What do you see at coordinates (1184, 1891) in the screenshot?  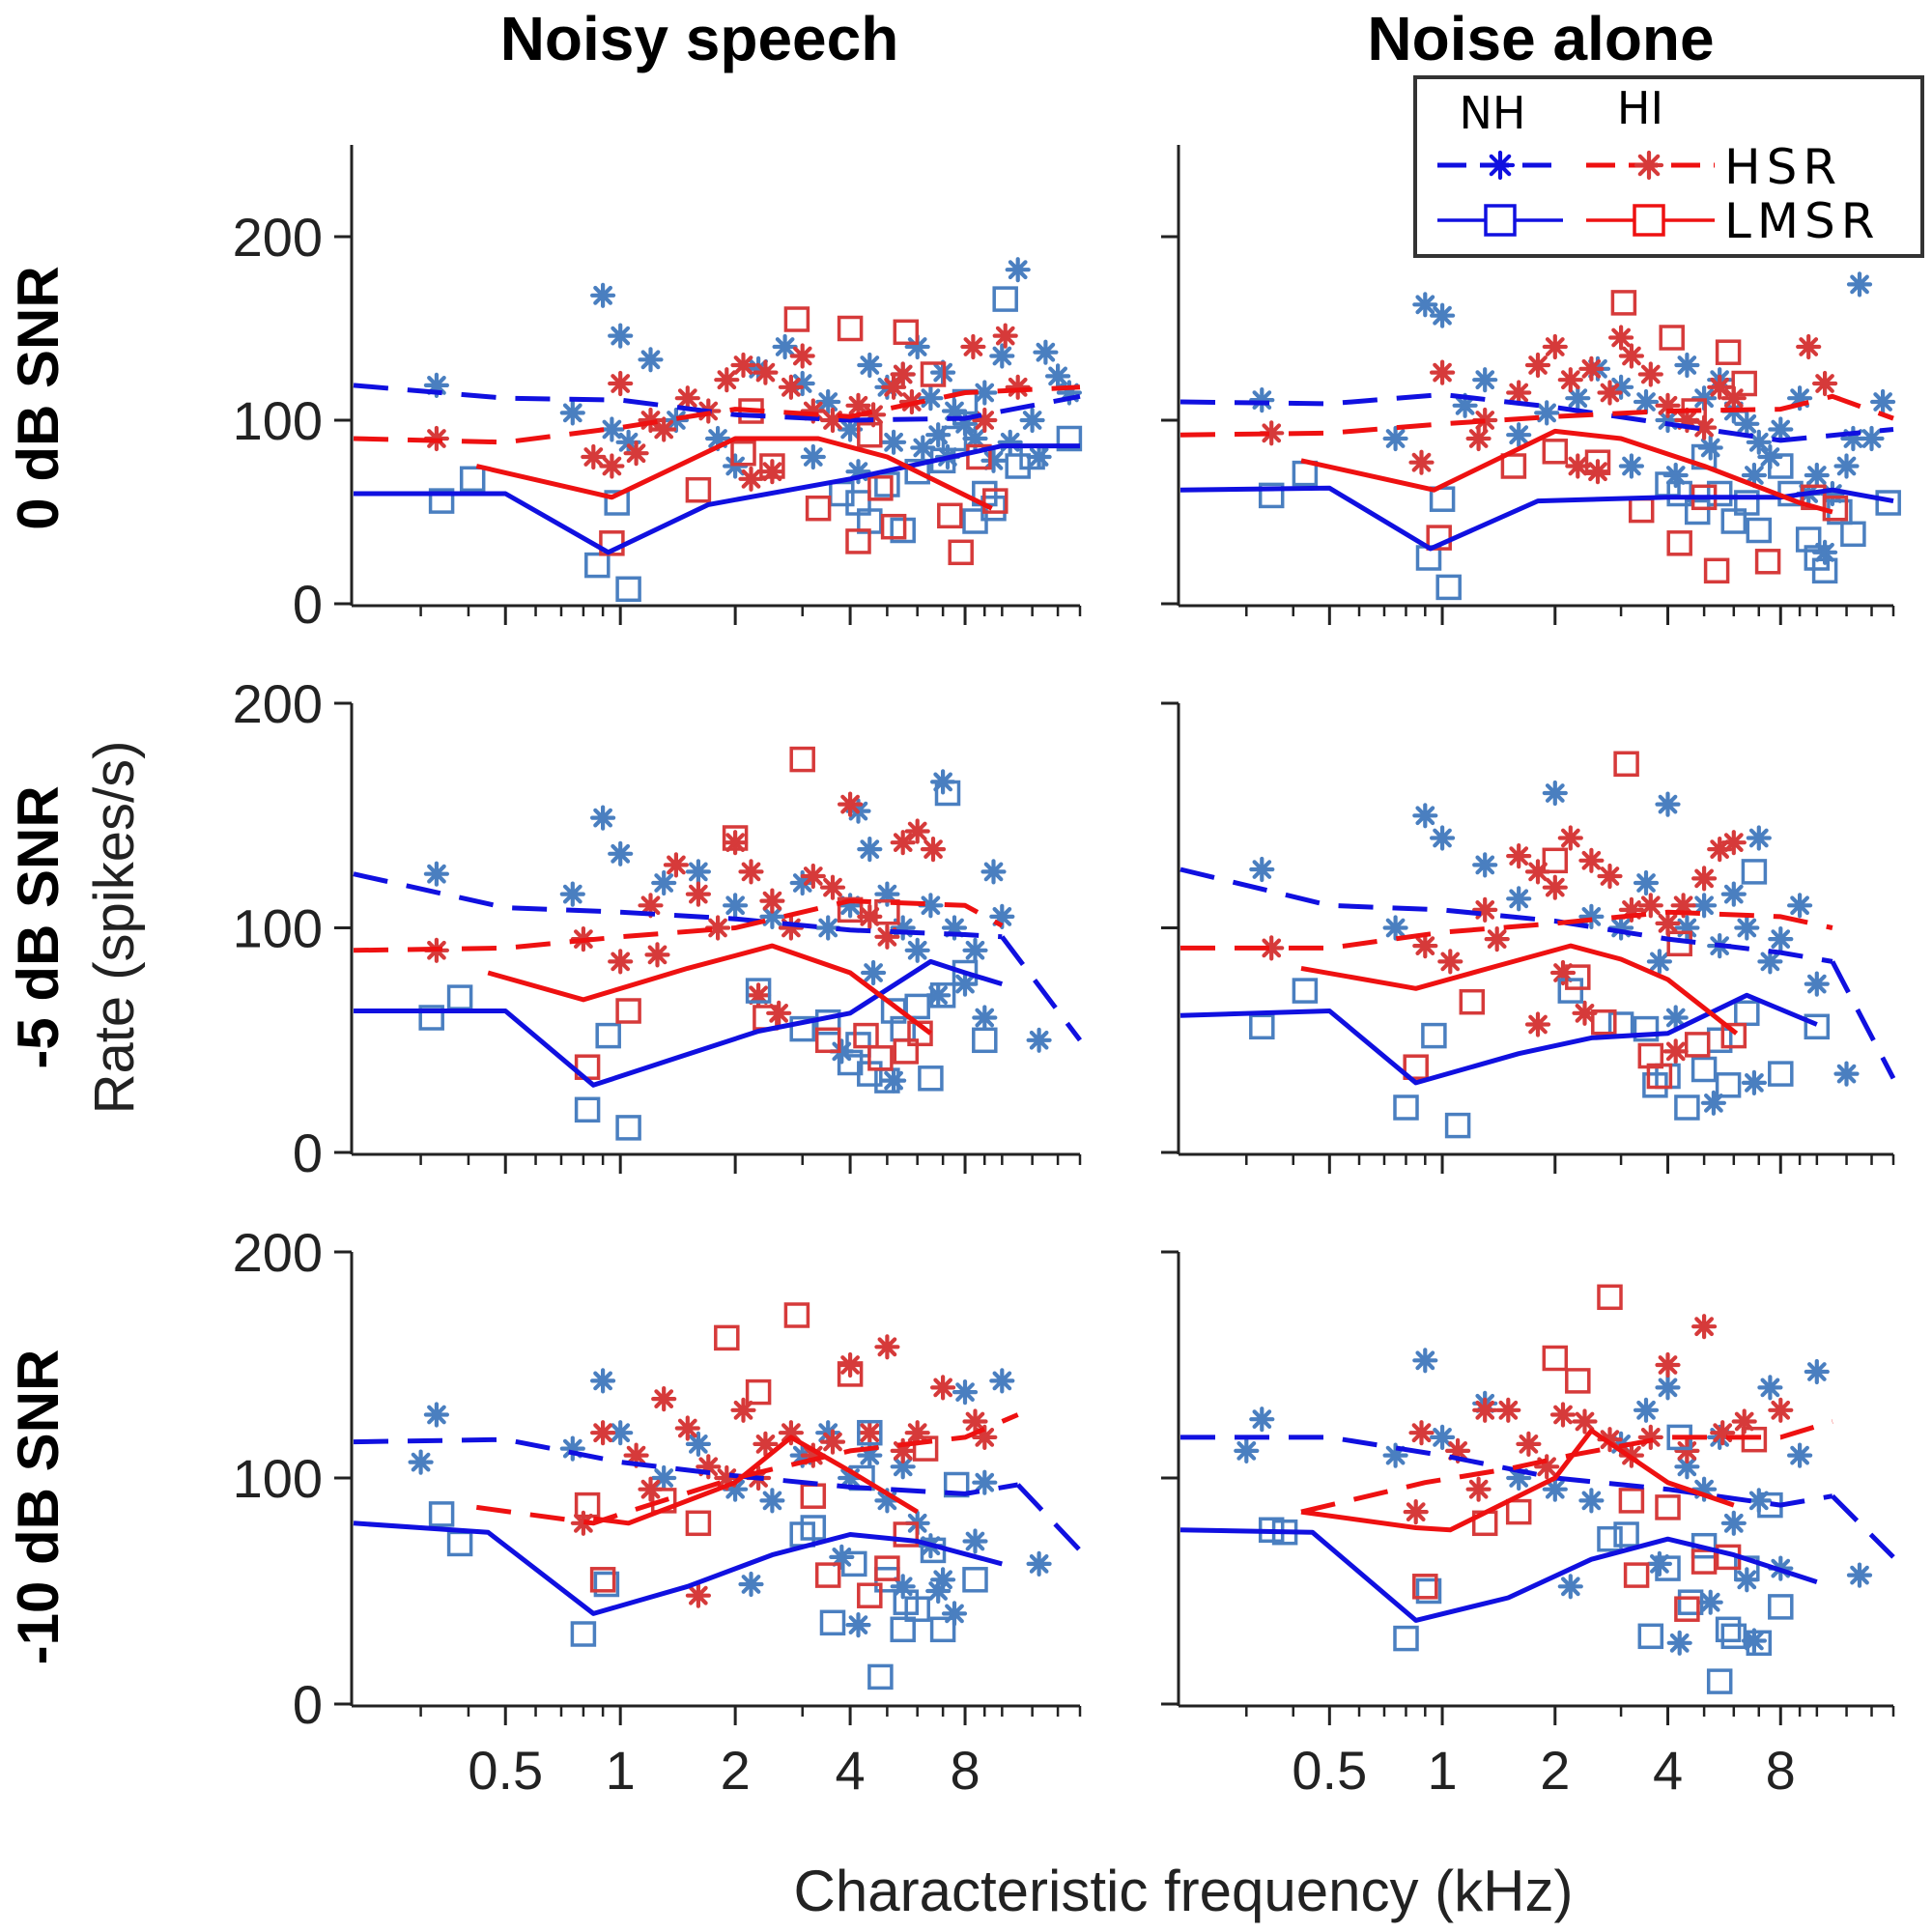 I see `x-axis-label: Characteristic frequency (kHz)` at bounding box center [1184, 1891].